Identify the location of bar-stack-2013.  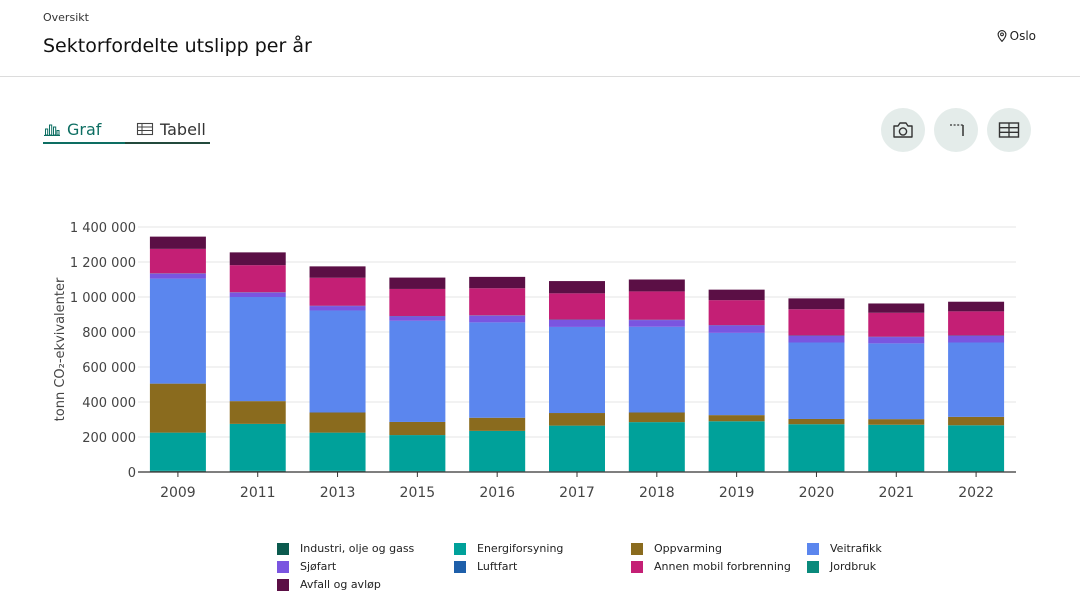
(337, 369).